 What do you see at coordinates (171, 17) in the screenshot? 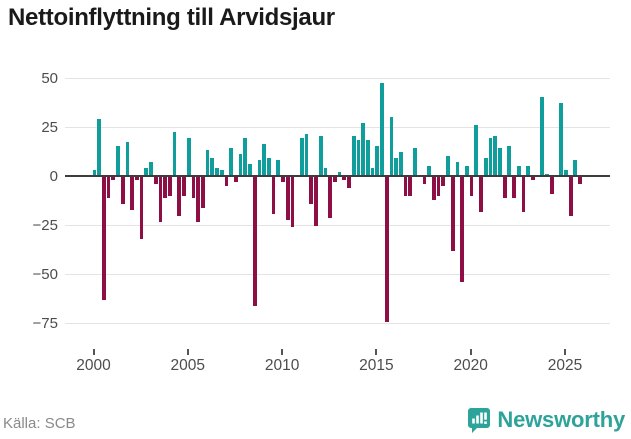
I see `chart-title: Nettoinflyttning till Arvidsjaur` at bounding box center [171, 17].